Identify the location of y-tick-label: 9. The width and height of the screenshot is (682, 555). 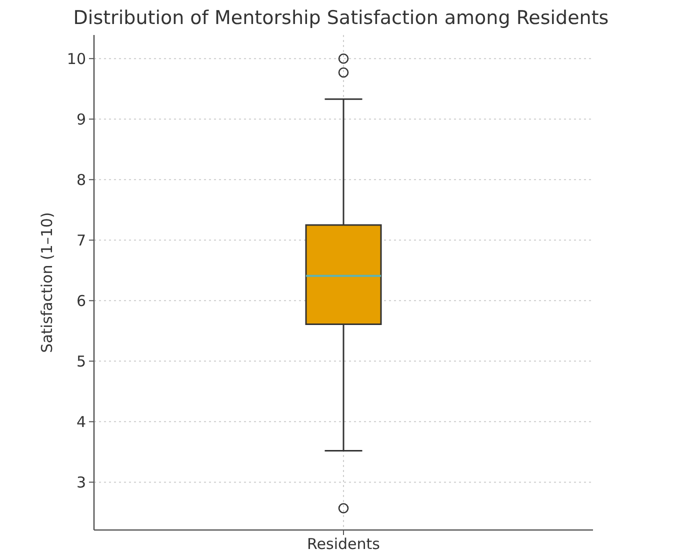
(81, 119).